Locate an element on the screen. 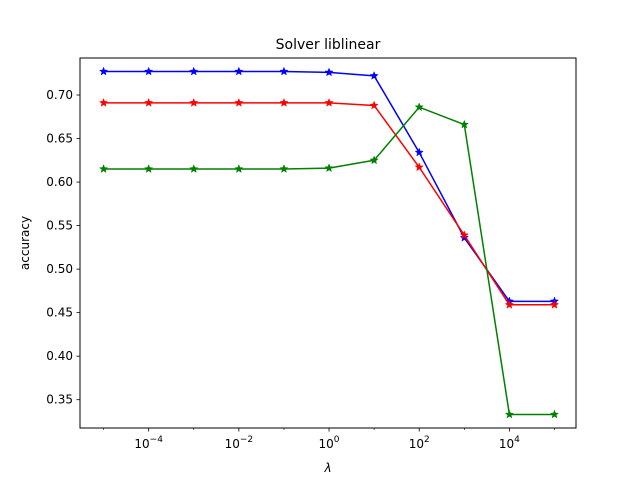  x-tick-label: 10⁻⁴ is located at coordinates (148, 443).